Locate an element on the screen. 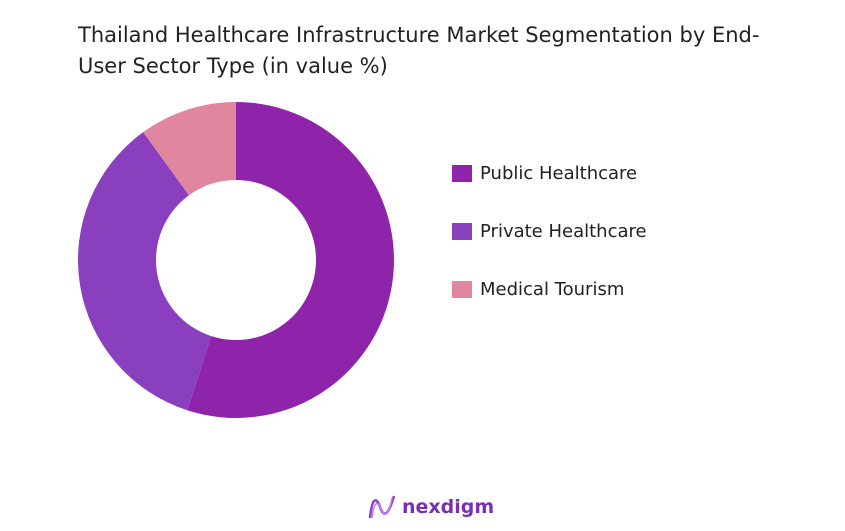 This screenshot has width=845, height=531. legend-item: Medical Tourism is located at coordinates (538, 289).